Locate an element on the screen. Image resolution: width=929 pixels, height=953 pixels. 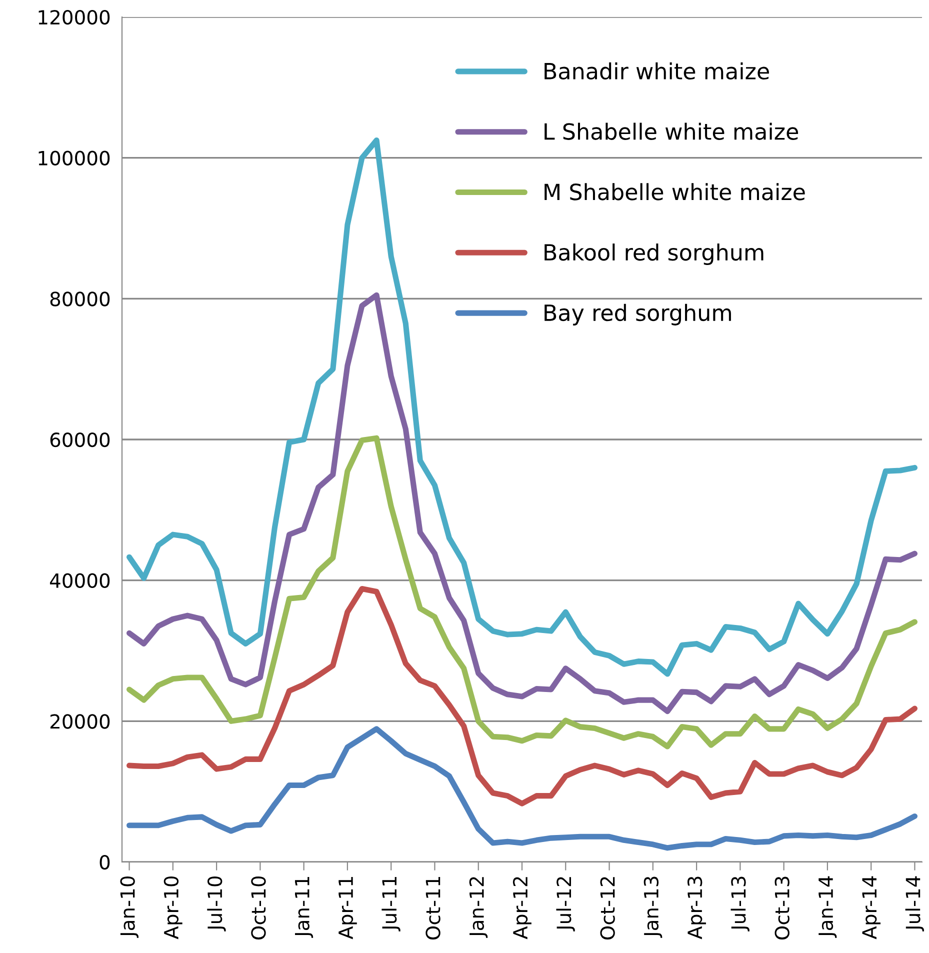
legend-label: L Shabelle white maize is located at coordinates (671, 131).